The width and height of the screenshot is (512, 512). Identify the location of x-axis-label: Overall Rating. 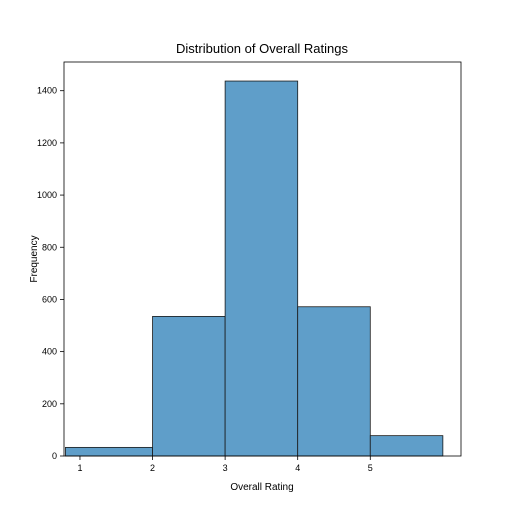
(261, 487).